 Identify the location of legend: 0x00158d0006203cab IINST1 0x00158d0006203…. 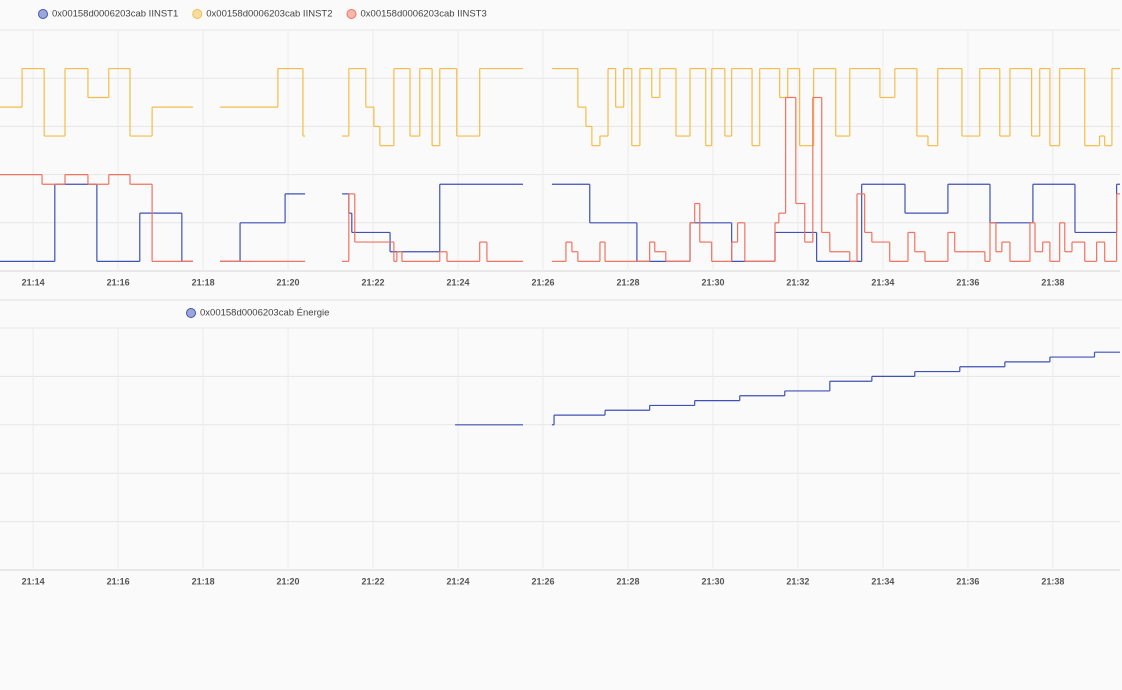
(262, 14).